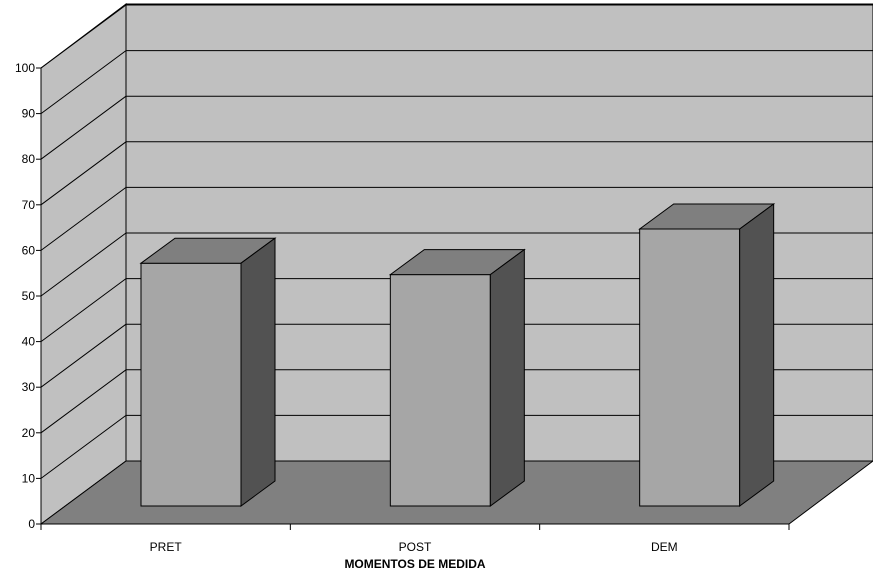 The image size is (873, 574). I want to click on y-axis-ticks: 0 10 20 30 40 50 60 70 80 90 100, so click(28, 296).